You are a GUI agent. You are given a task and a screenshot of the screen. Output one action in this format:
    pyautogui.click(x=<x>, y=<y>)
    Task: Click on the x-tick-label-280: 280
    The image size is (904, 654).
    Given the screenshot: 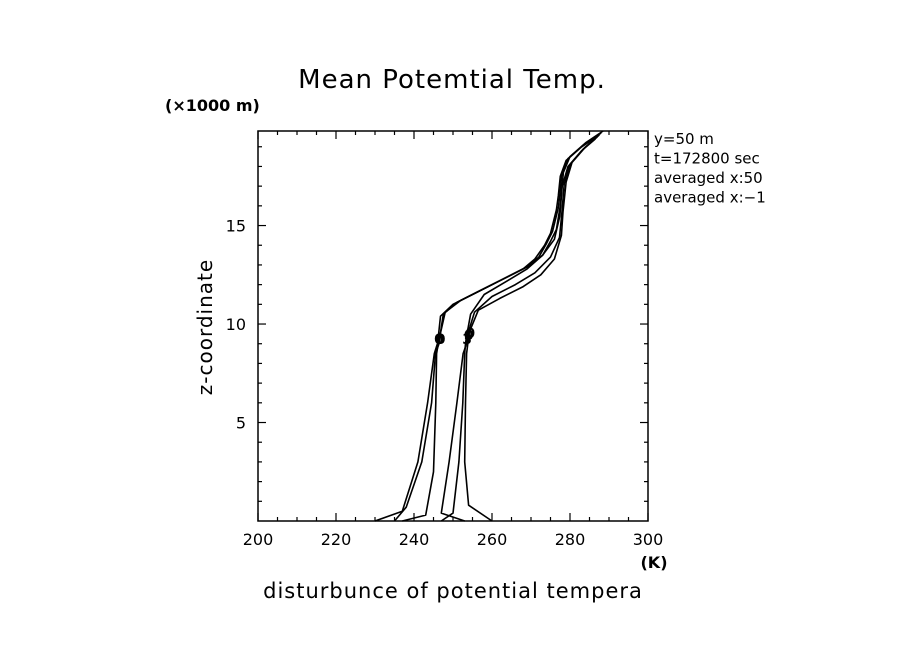 What is the action you would take?
    pyautogui.click(x=570, y=539)
    